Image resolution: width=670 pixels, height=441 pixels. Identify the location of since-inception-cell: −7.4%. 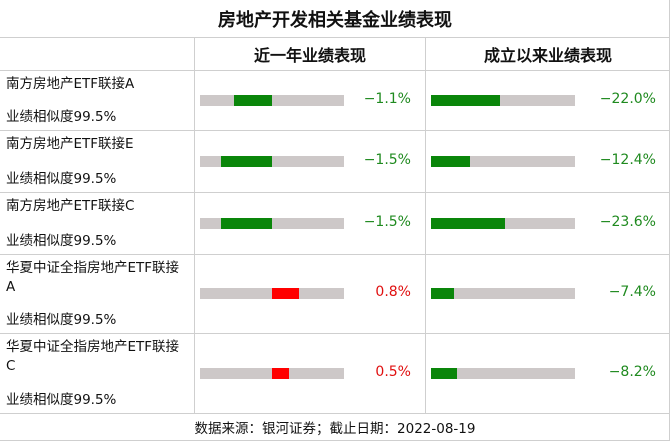
(548, 294).